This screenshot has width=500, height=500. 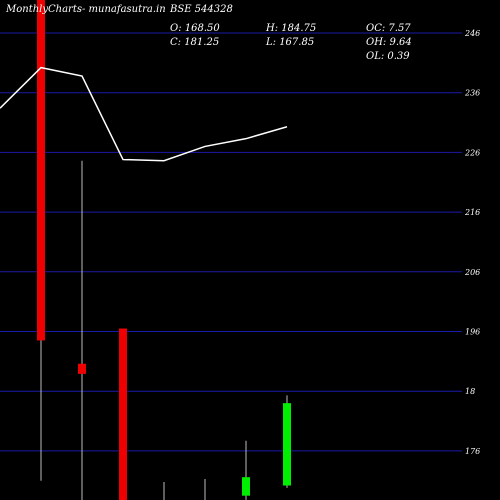 I want to click on site-label: - munafasutra.in, so click(x=124, y=9).